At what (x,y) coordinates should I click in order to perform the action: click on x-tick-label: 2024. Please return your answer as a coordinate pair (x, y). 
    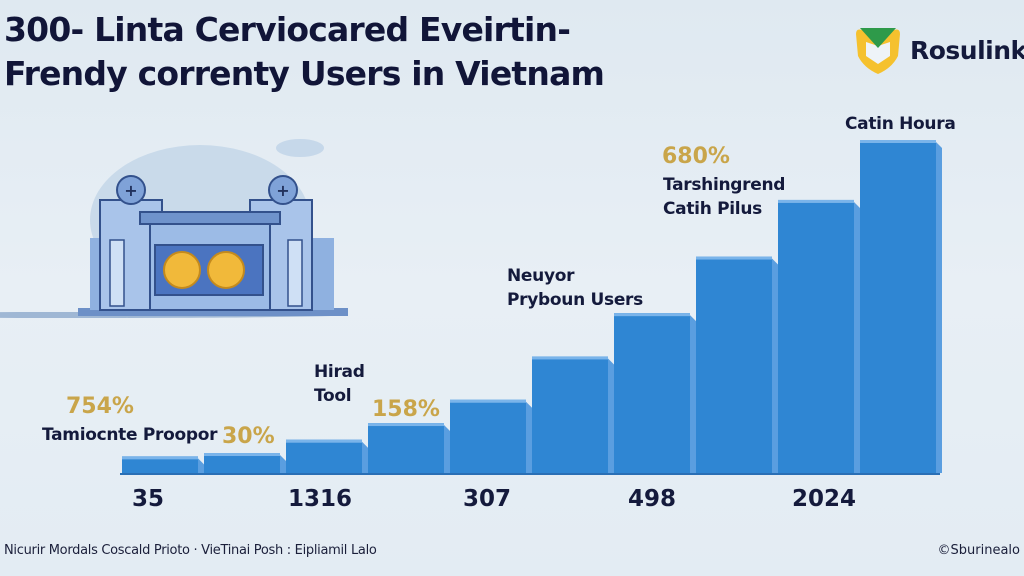
    Looking at the image, I should click on (824, 499).